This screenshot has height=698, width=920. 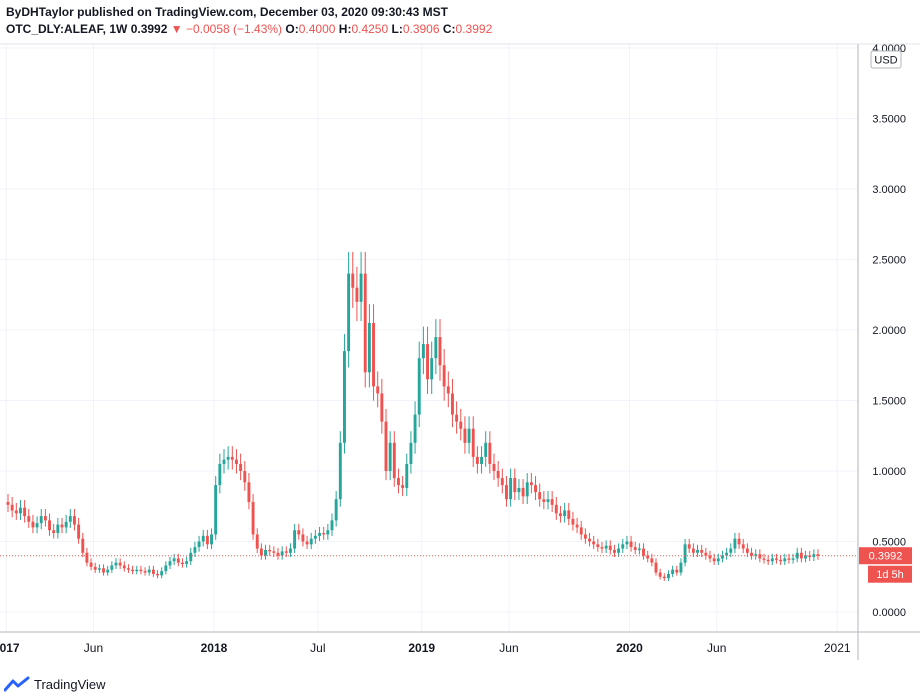 What do you see at coordinates (70, 684) in the screenshot?
I see `brand-name: TradingView` at bounding box center [70, 684].